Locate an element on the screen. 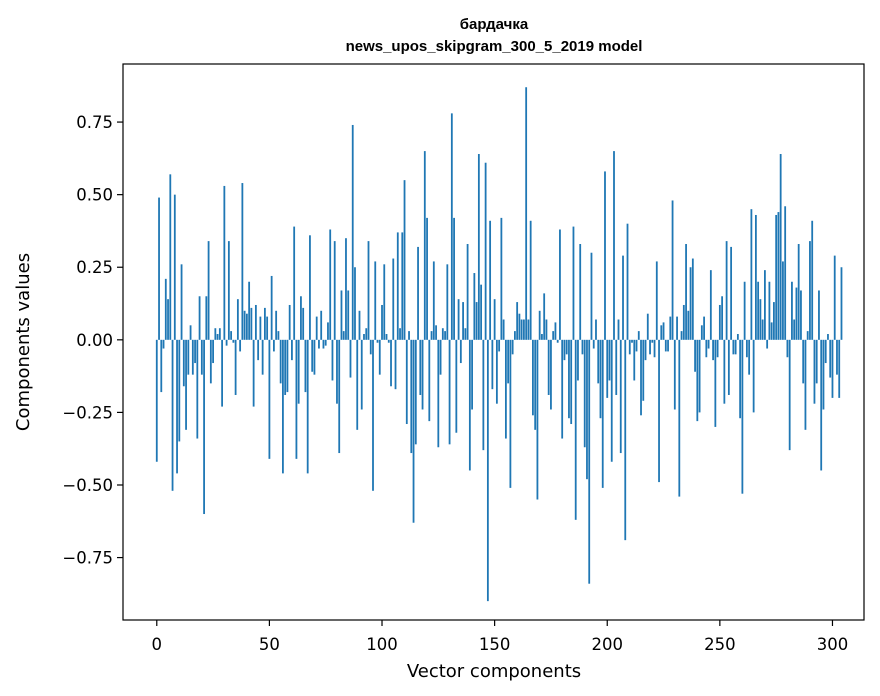 The width and height of the screenshot is (880, 696). x-tick-label: 100 is located at coordinates (382, 644).